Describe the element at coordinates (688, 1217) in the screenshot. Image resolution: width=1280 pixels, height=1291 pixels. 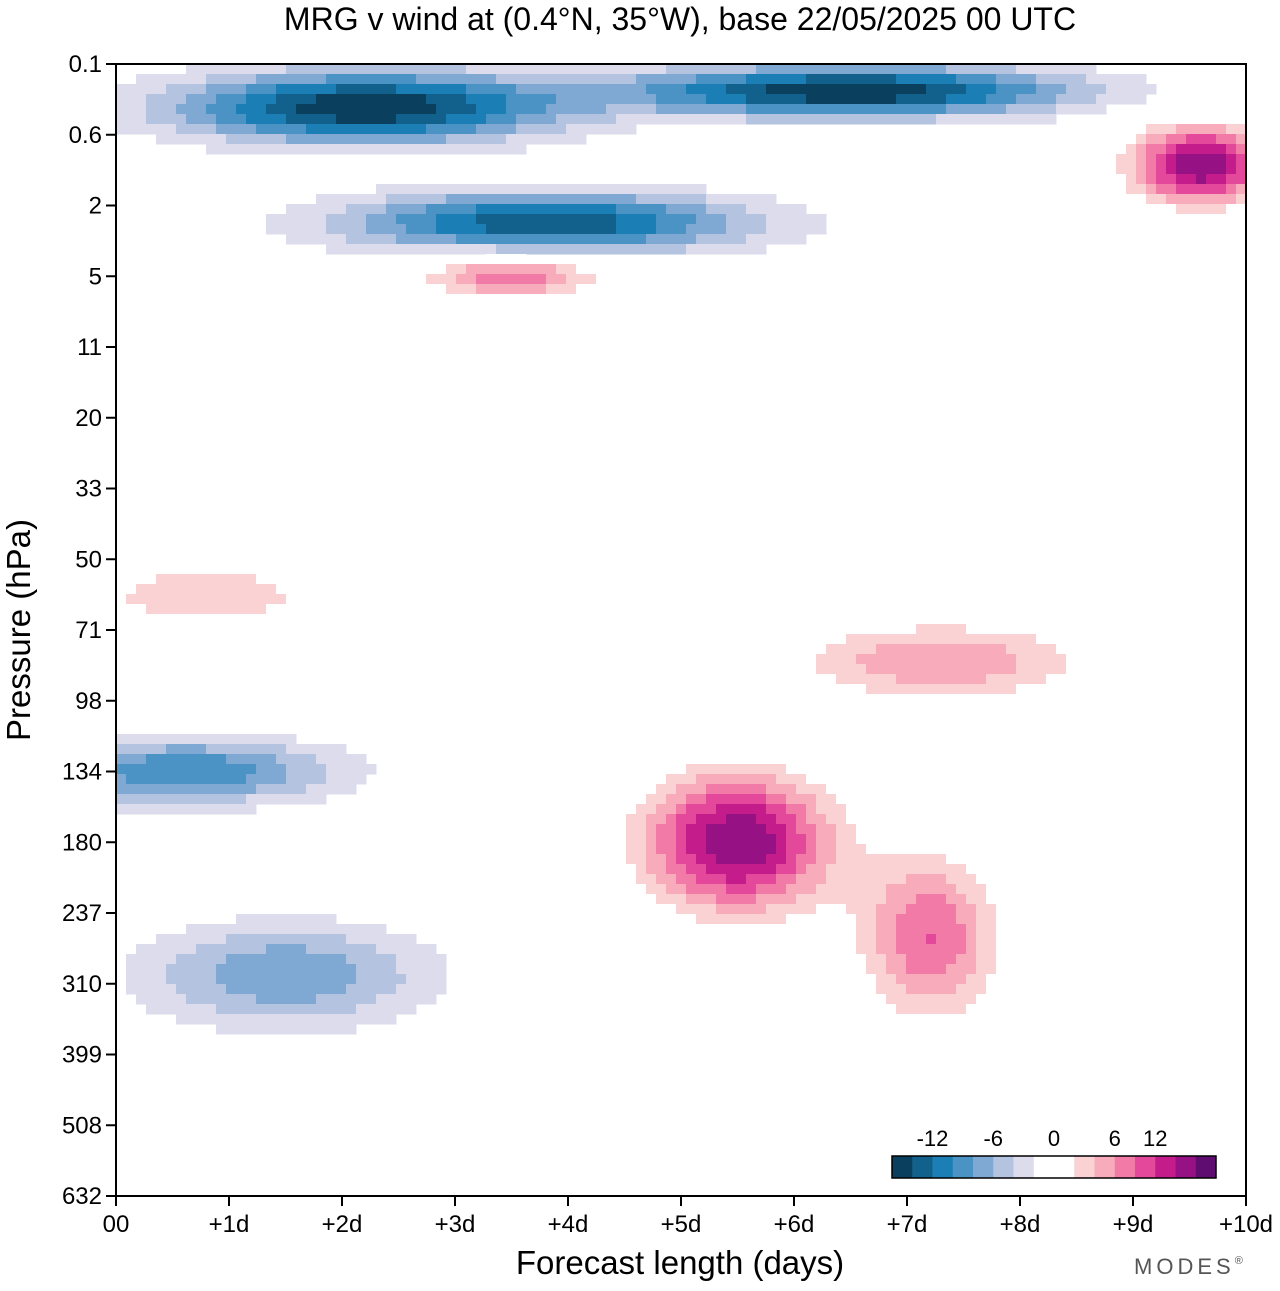
I see `x-axis: 00 +1d +2d +3d +4d +5d +6d +7d +8d +9d +10d` at that location.